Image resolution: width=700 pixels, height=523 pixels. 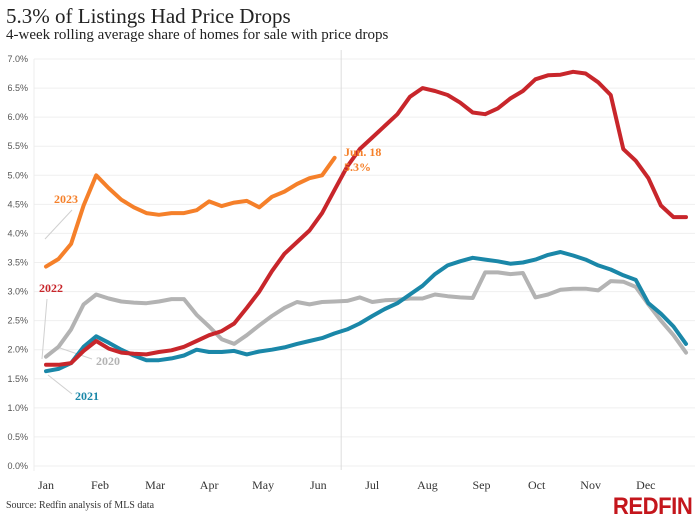 What do you see at coordinates (108, 361) in the screenshot?
I see `series-label-2020: 2020` at bounding box center [108, 361].